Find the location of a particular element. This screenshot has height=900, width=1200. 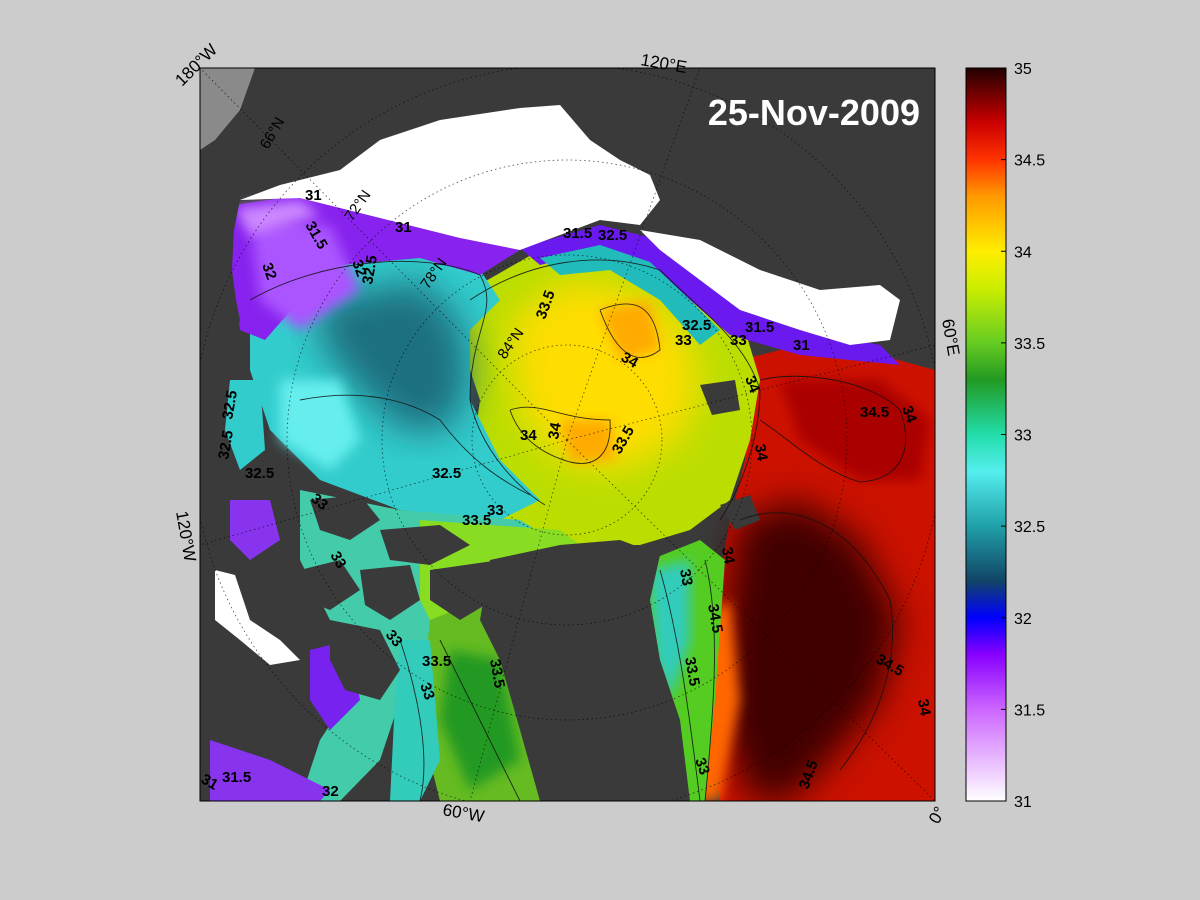

date-label: 25-Nov-2009 is located at coordinates (814, 112).